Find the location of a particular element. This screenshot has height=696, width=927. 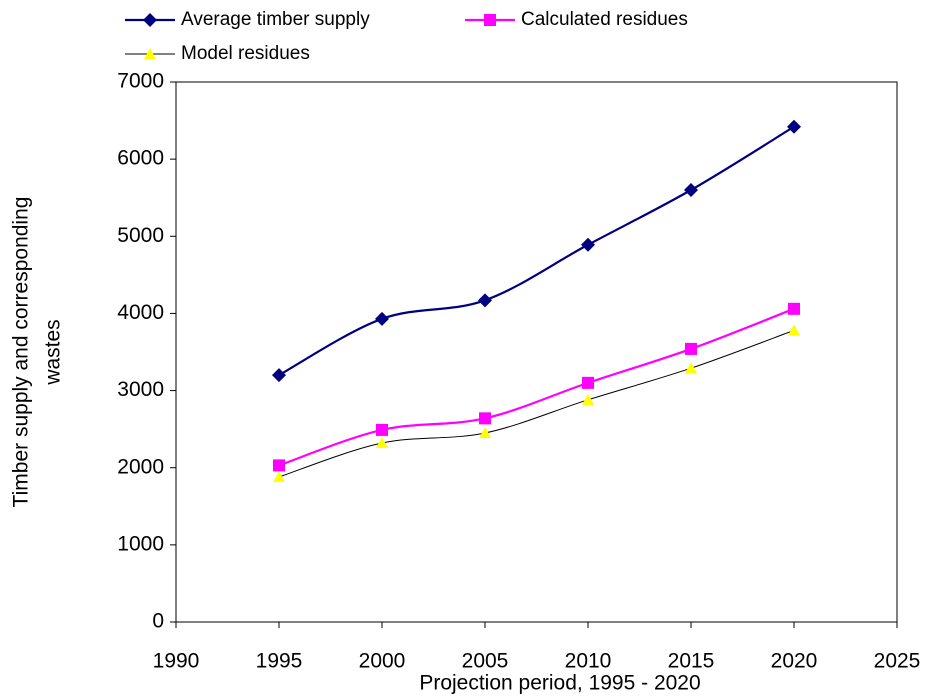

x-tick-label: 2025 is located at coordinates (897, 661).